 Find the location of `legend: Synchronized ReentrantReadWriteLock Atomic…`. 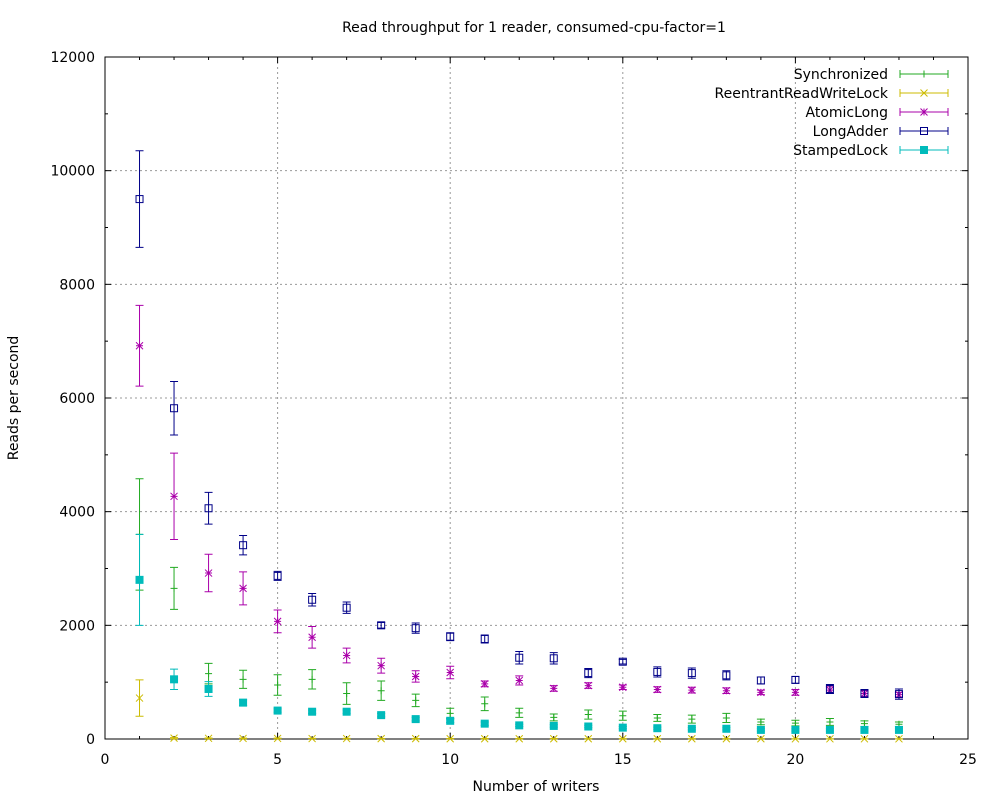

legend: Synchronized ReentrantReadWriteLock Atomic… is located at coordinates (832, 113).